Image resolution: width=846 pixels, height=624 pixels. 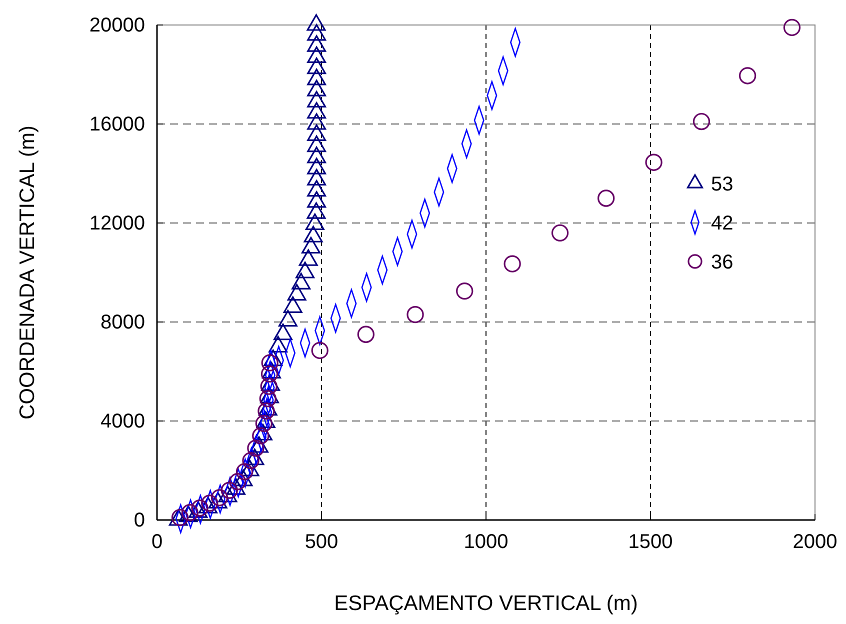 I want to click on x-tick-label: 1000, so click(x=486, y=542).